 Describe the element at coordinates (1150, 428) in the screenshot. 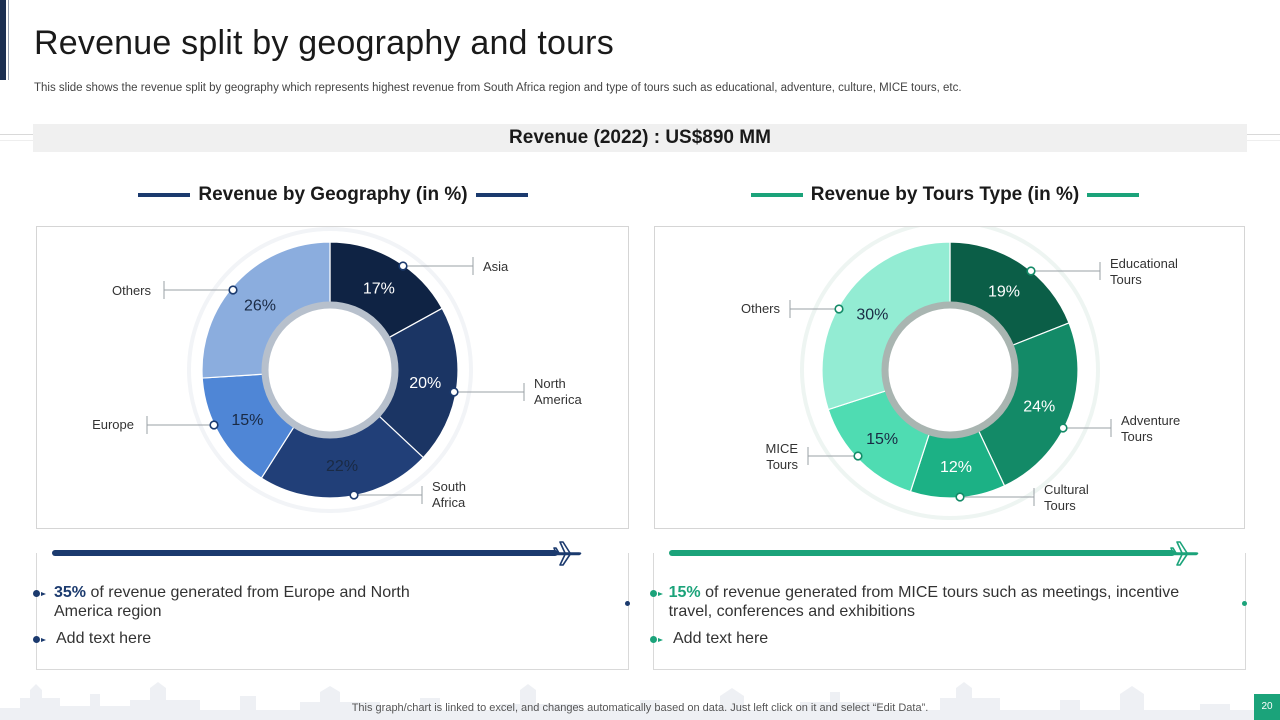

I see `category-label-adventure-tours: Adventure Tours` at that location.